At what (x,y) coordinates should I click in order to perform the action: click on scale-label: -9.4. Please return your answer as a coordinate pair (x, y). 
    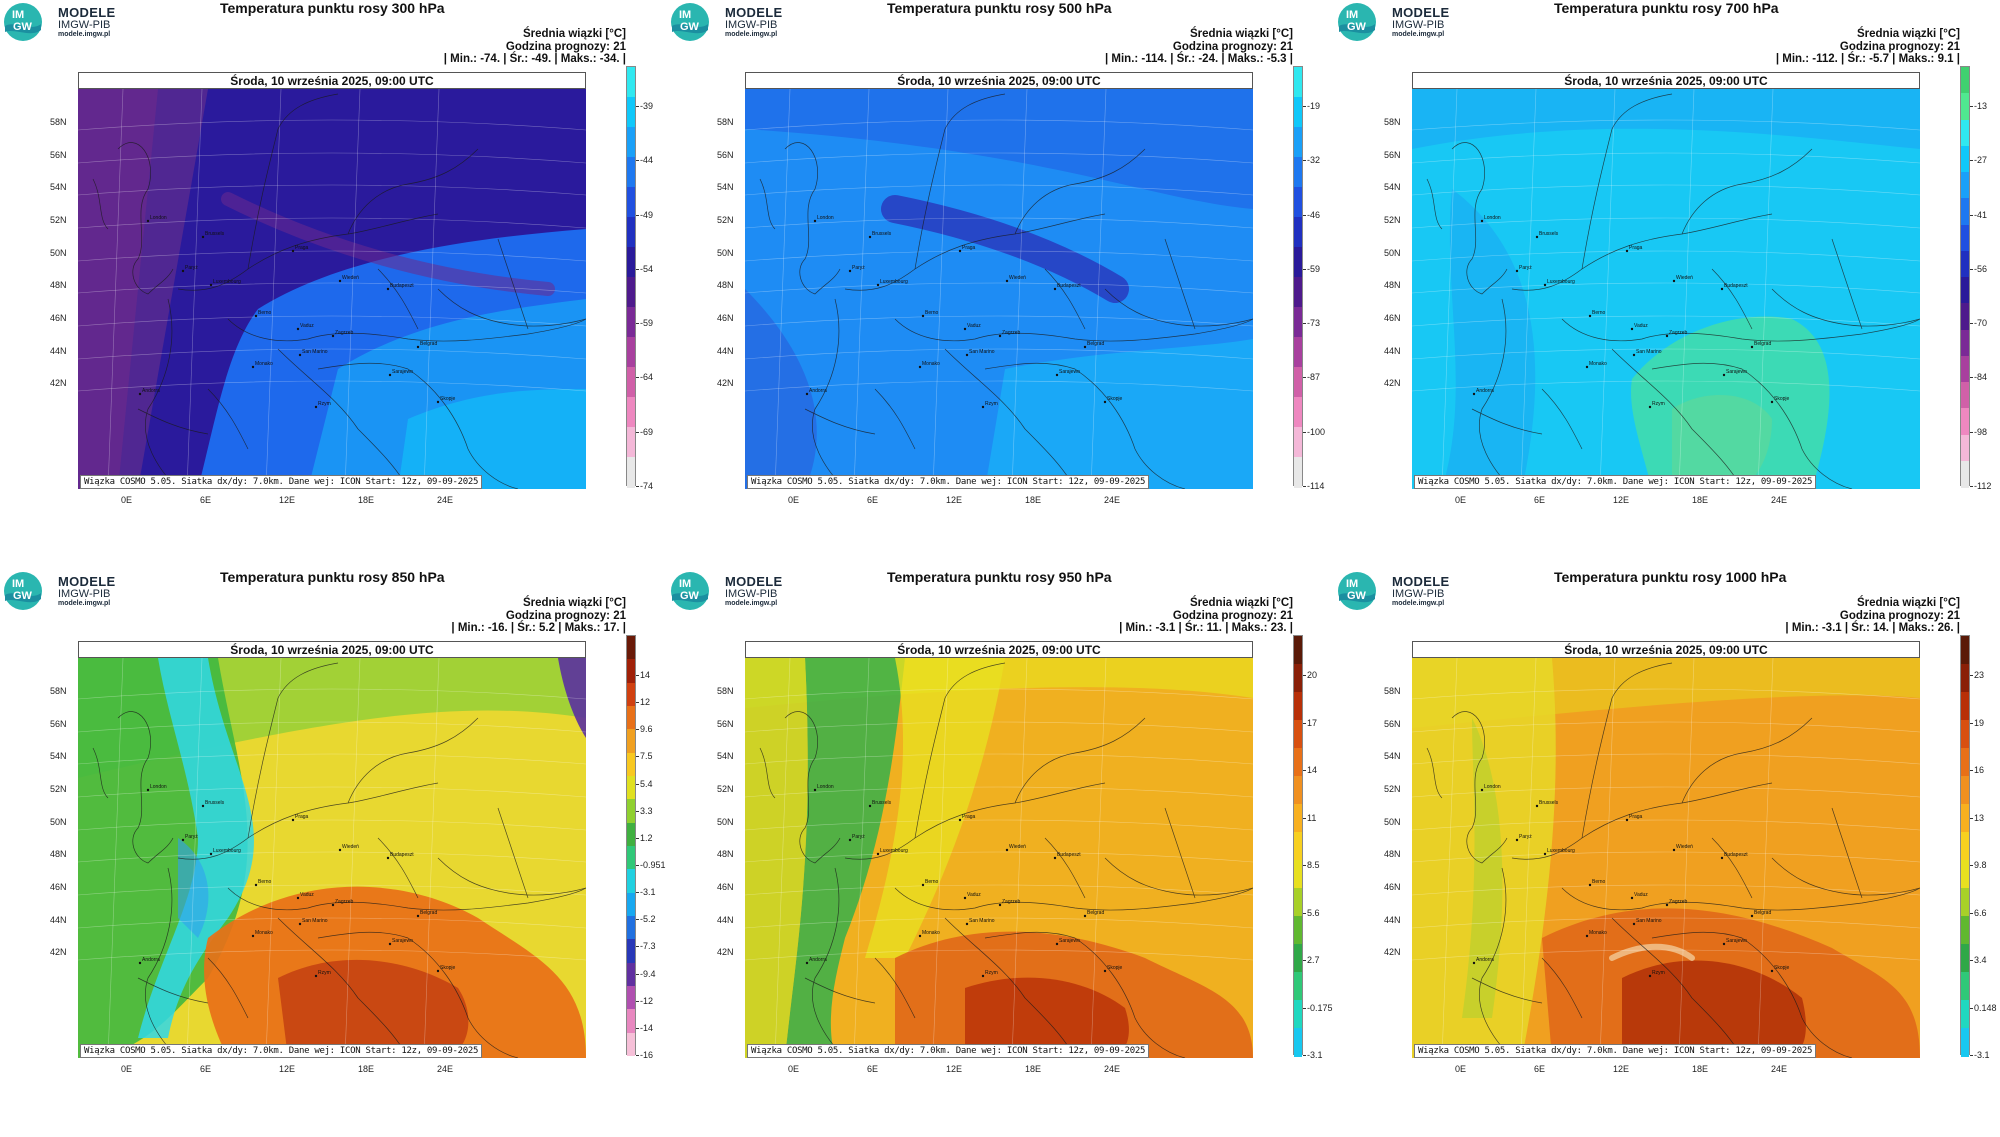
    Looking at the image, I should click on (648, 973).